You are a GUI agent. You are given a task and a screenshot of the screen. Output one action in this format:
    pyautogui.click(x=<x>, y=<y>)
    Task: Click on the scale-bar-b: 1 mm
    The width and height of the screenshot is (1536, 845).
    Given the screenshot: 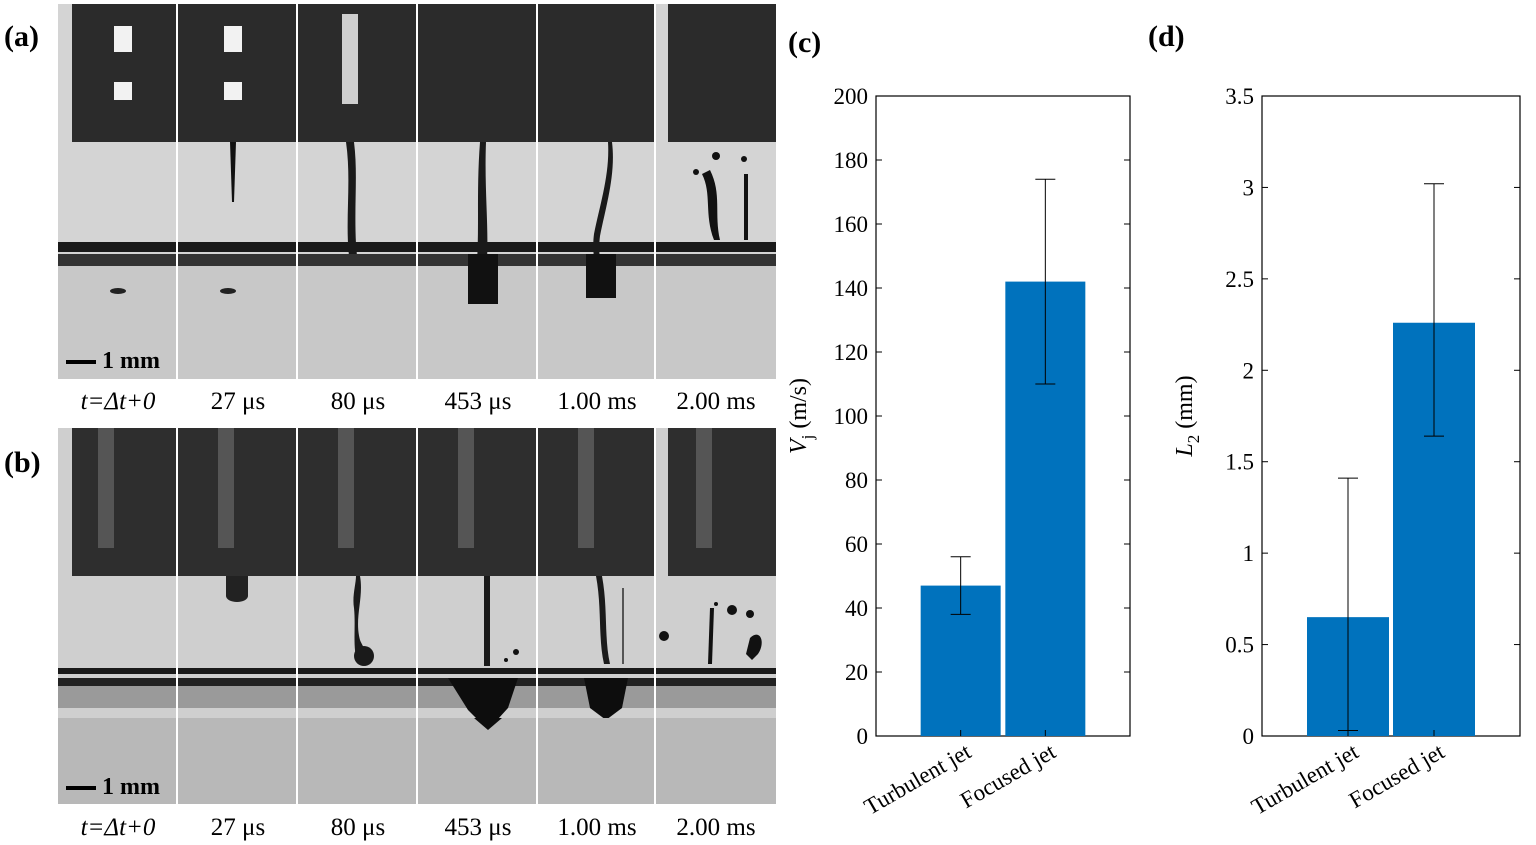 What is the action you would take?
    pyautogui.click(x=113, y=787)
    